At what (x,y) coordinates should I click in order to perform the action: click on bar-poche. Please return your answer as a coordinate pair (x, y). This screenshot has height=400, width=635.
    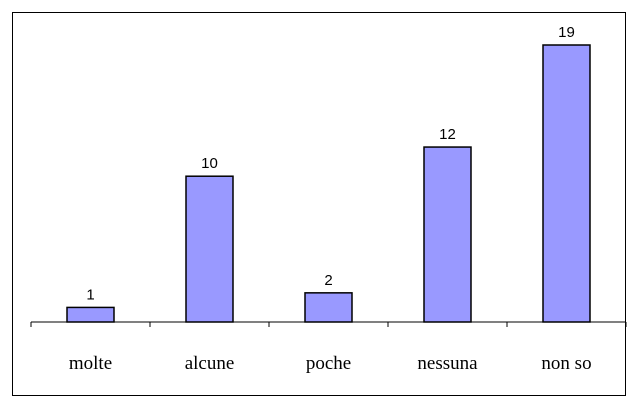
    Looking at the image, I should click on (328, 307).